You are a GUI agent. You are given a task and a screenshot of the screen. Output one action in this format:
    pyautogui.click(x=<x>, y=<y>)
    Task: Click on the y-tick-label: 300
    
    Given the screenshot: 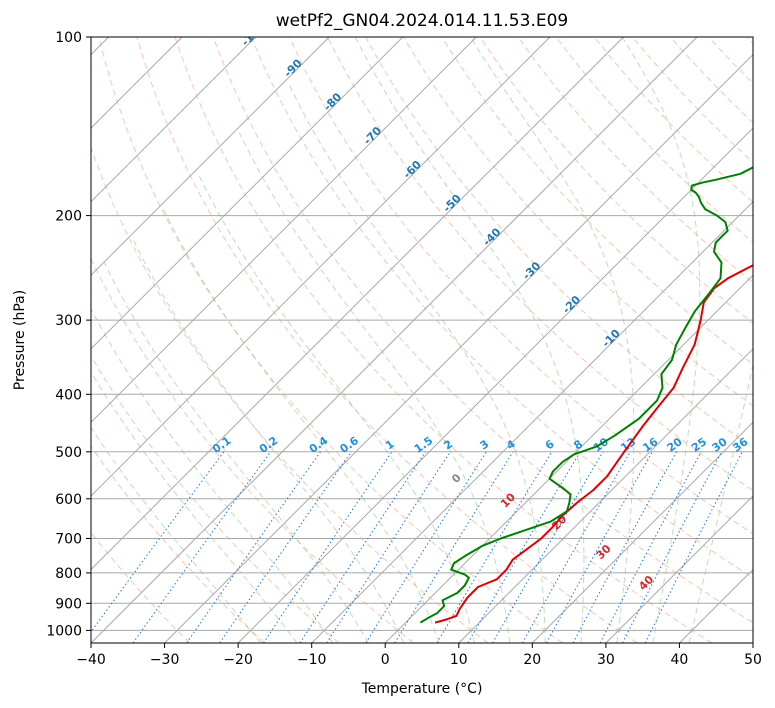 What is the action you would take?
    pyautogui.click(x=68, y=321)
    